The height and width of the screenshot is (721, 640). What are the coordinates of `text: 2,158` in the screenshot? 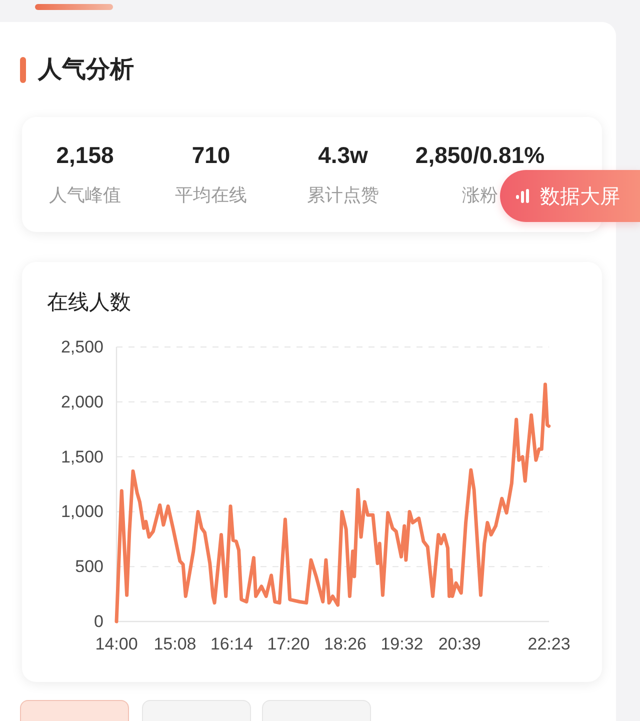 It's located at (85, 155).